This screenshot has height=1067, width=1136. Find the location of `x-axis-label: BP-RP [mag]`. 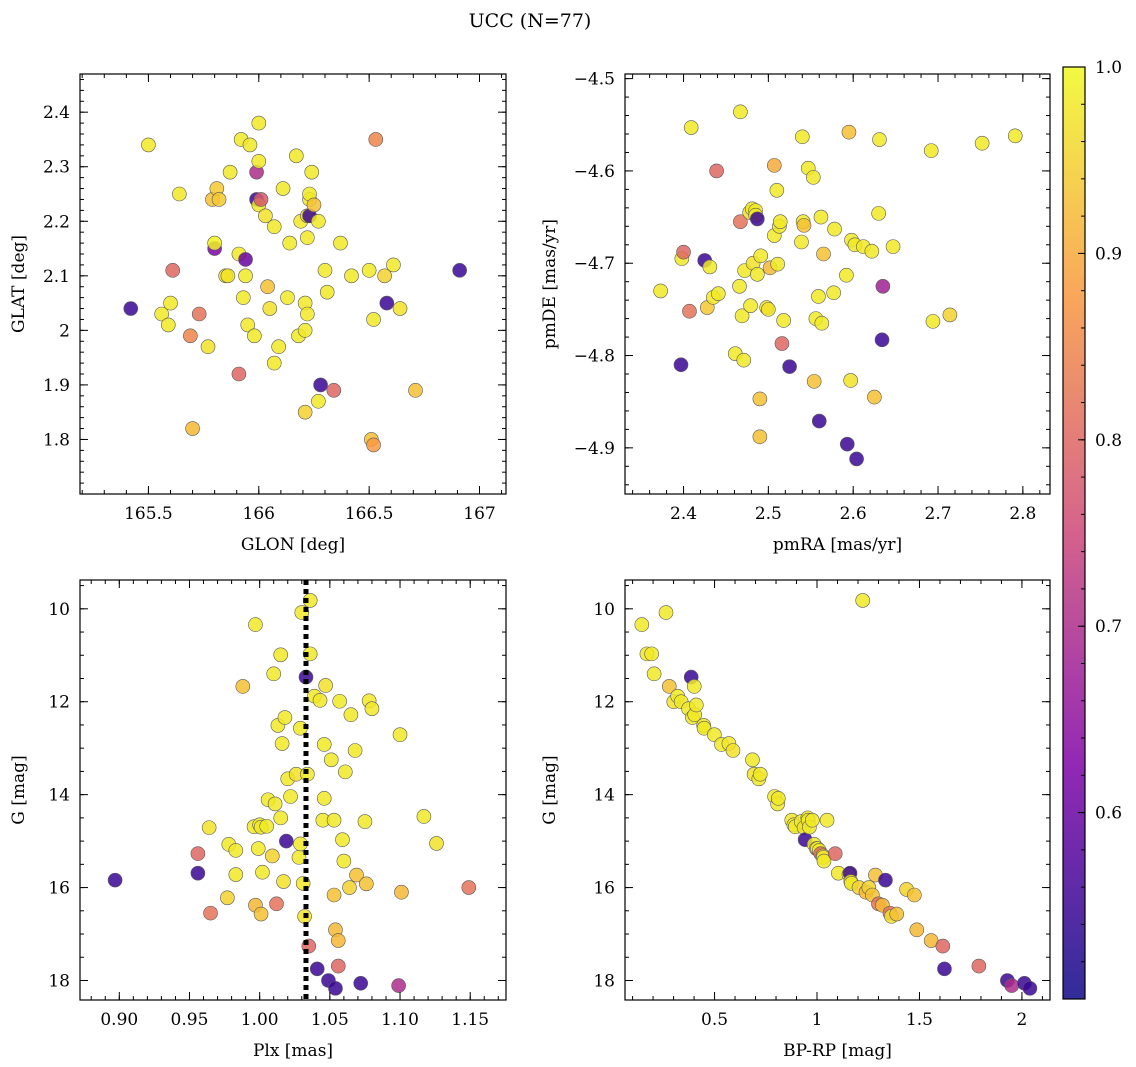

x-axis-label: BP-RP [mag] is located at coordinates (837, 1051).